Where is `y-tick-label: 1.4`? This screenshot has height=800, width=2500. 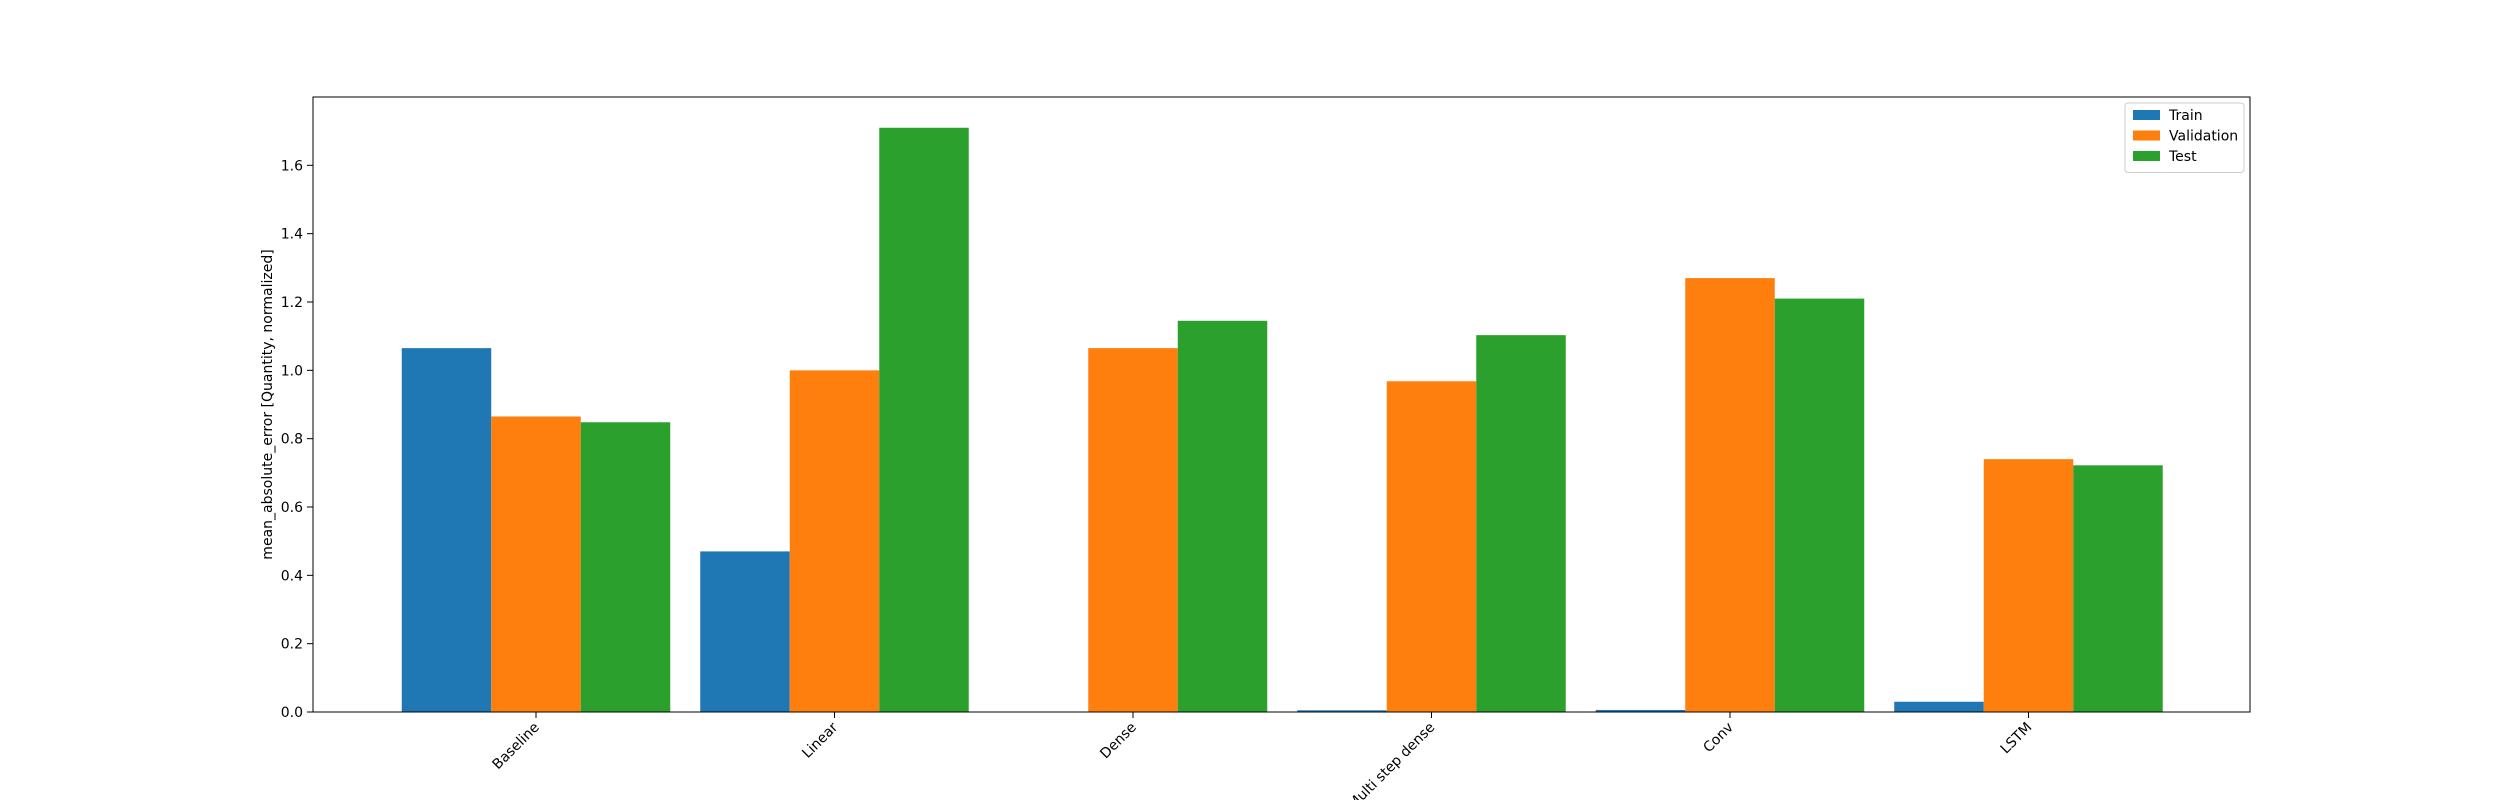
y-tick-label: 1.4 is located at coordinates (292, 235).